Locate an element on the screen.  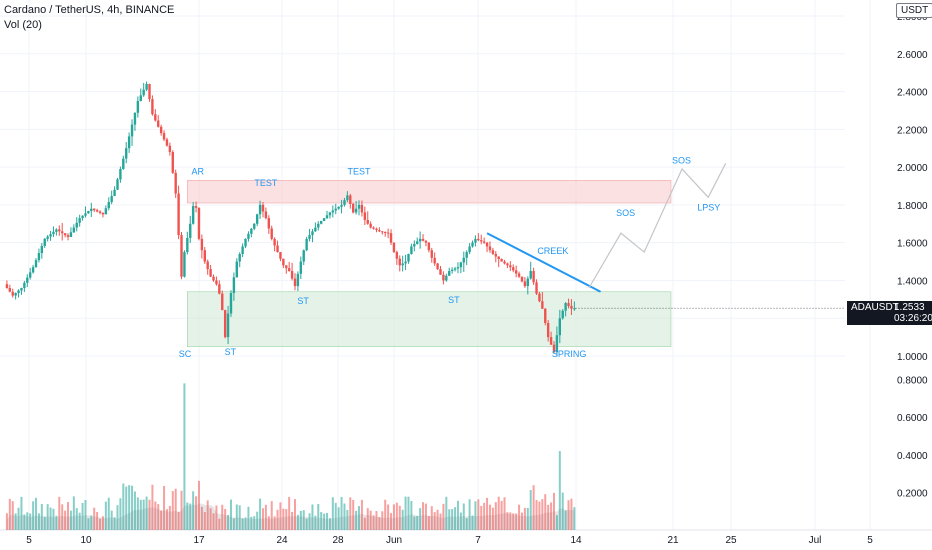
ticker-label: ADAUSDT is located at coordinates (875, 307).